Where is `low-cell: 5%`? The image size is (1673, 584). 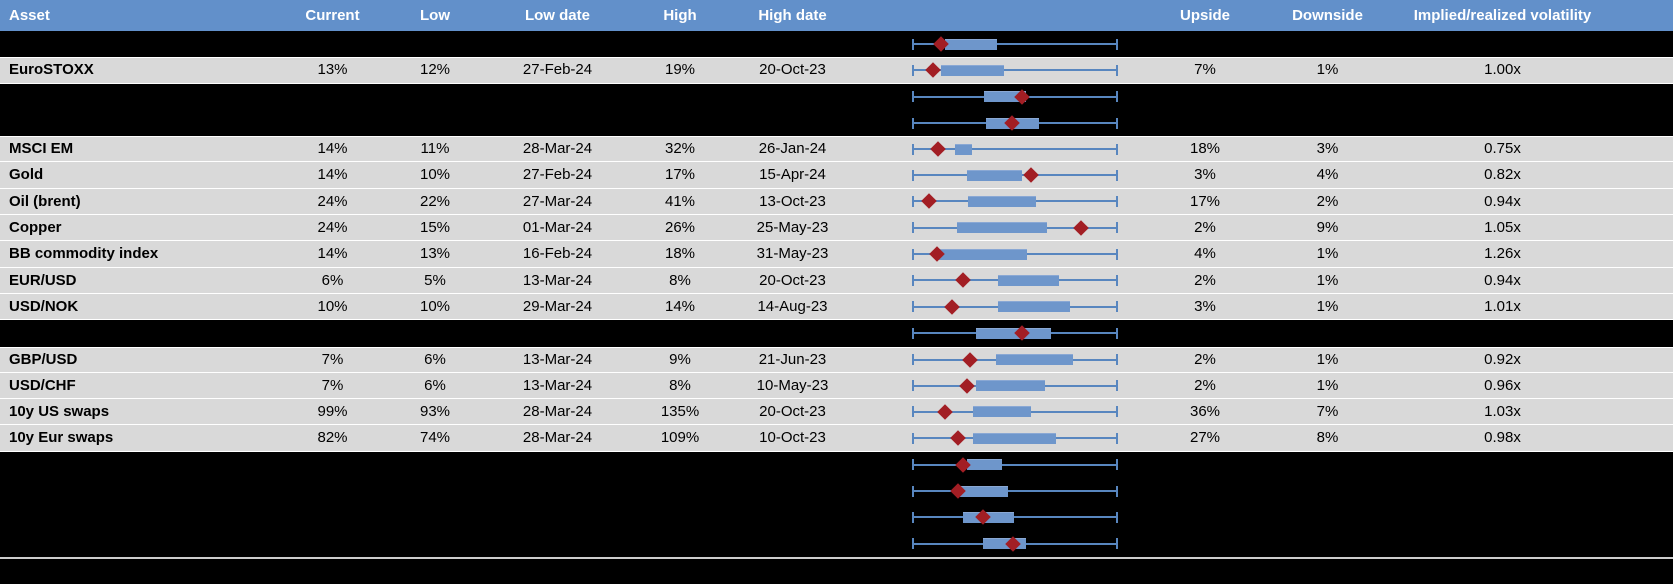 low-cell: 5% is located at coordinates (435, 280).